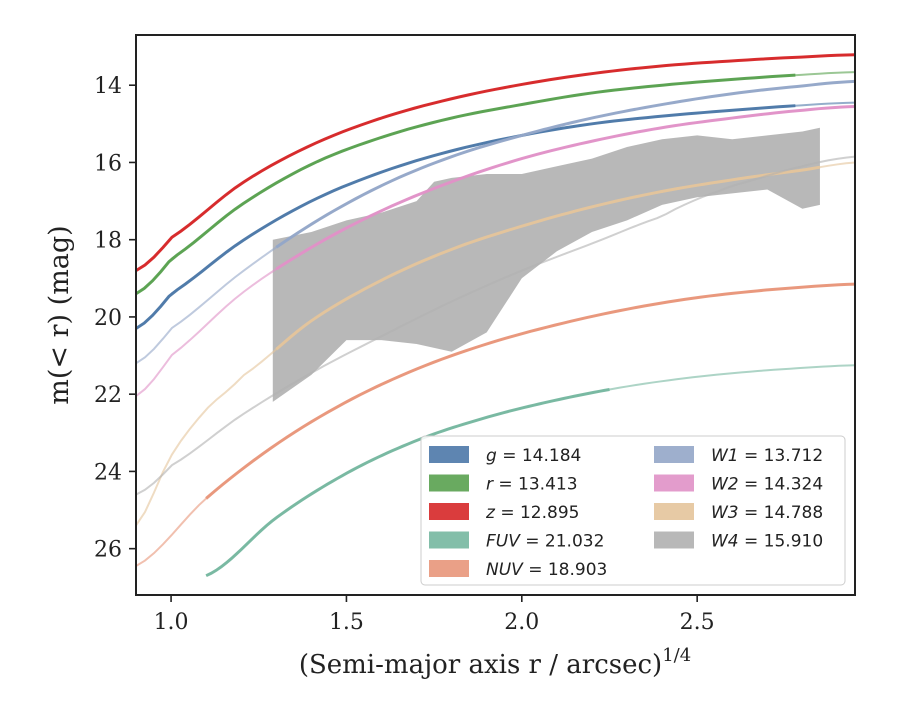 This screenshot has height=705, width=900. Describe the element at coordinates (532, 485) in the screenshot. I see `legend-label-r: r = 13.413` at that location.